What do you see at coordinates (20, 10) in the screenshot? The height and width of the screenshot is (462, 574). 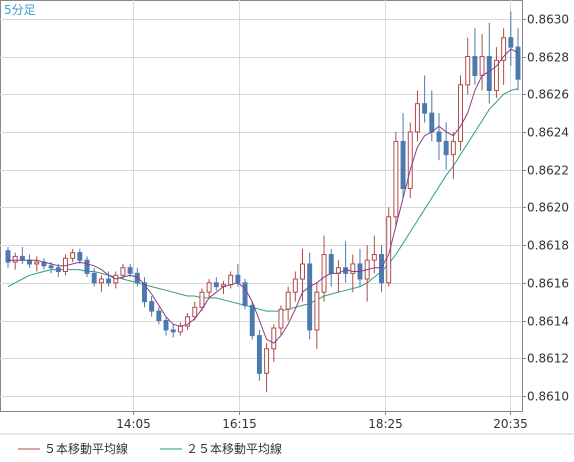 I see `timeframe-label: 5分足` at bounding box center [20, 10].